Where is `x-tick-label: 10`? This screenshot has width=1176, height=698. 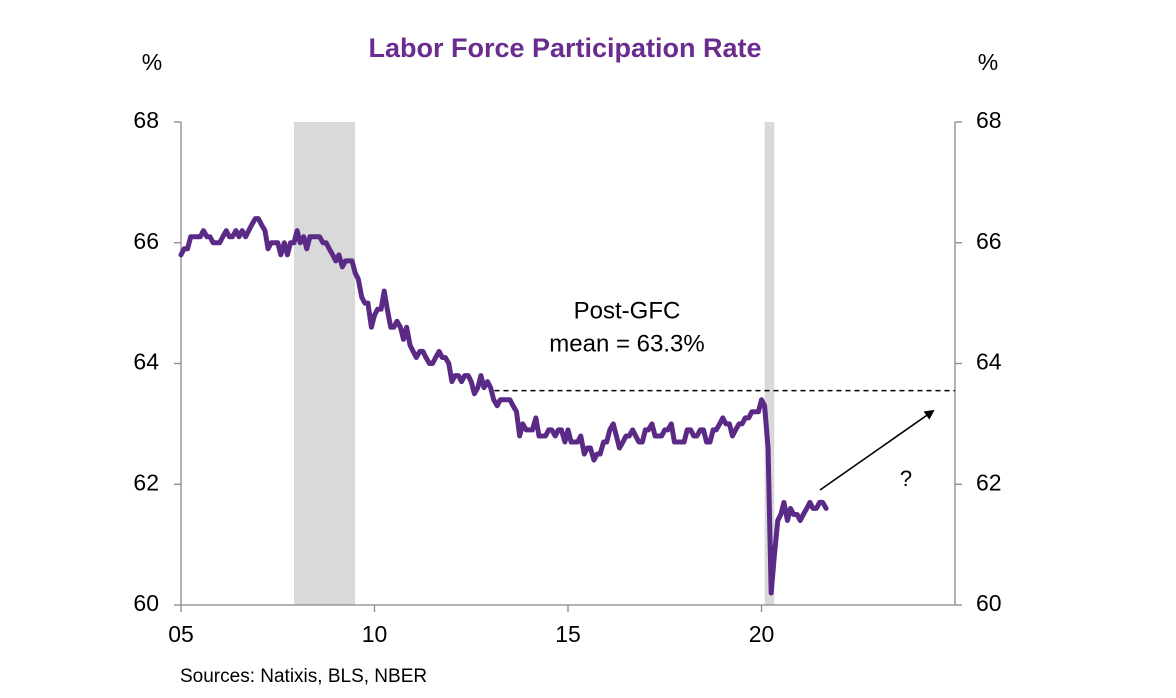 x-tick-label: 10 is located at coordinates (375, 634).